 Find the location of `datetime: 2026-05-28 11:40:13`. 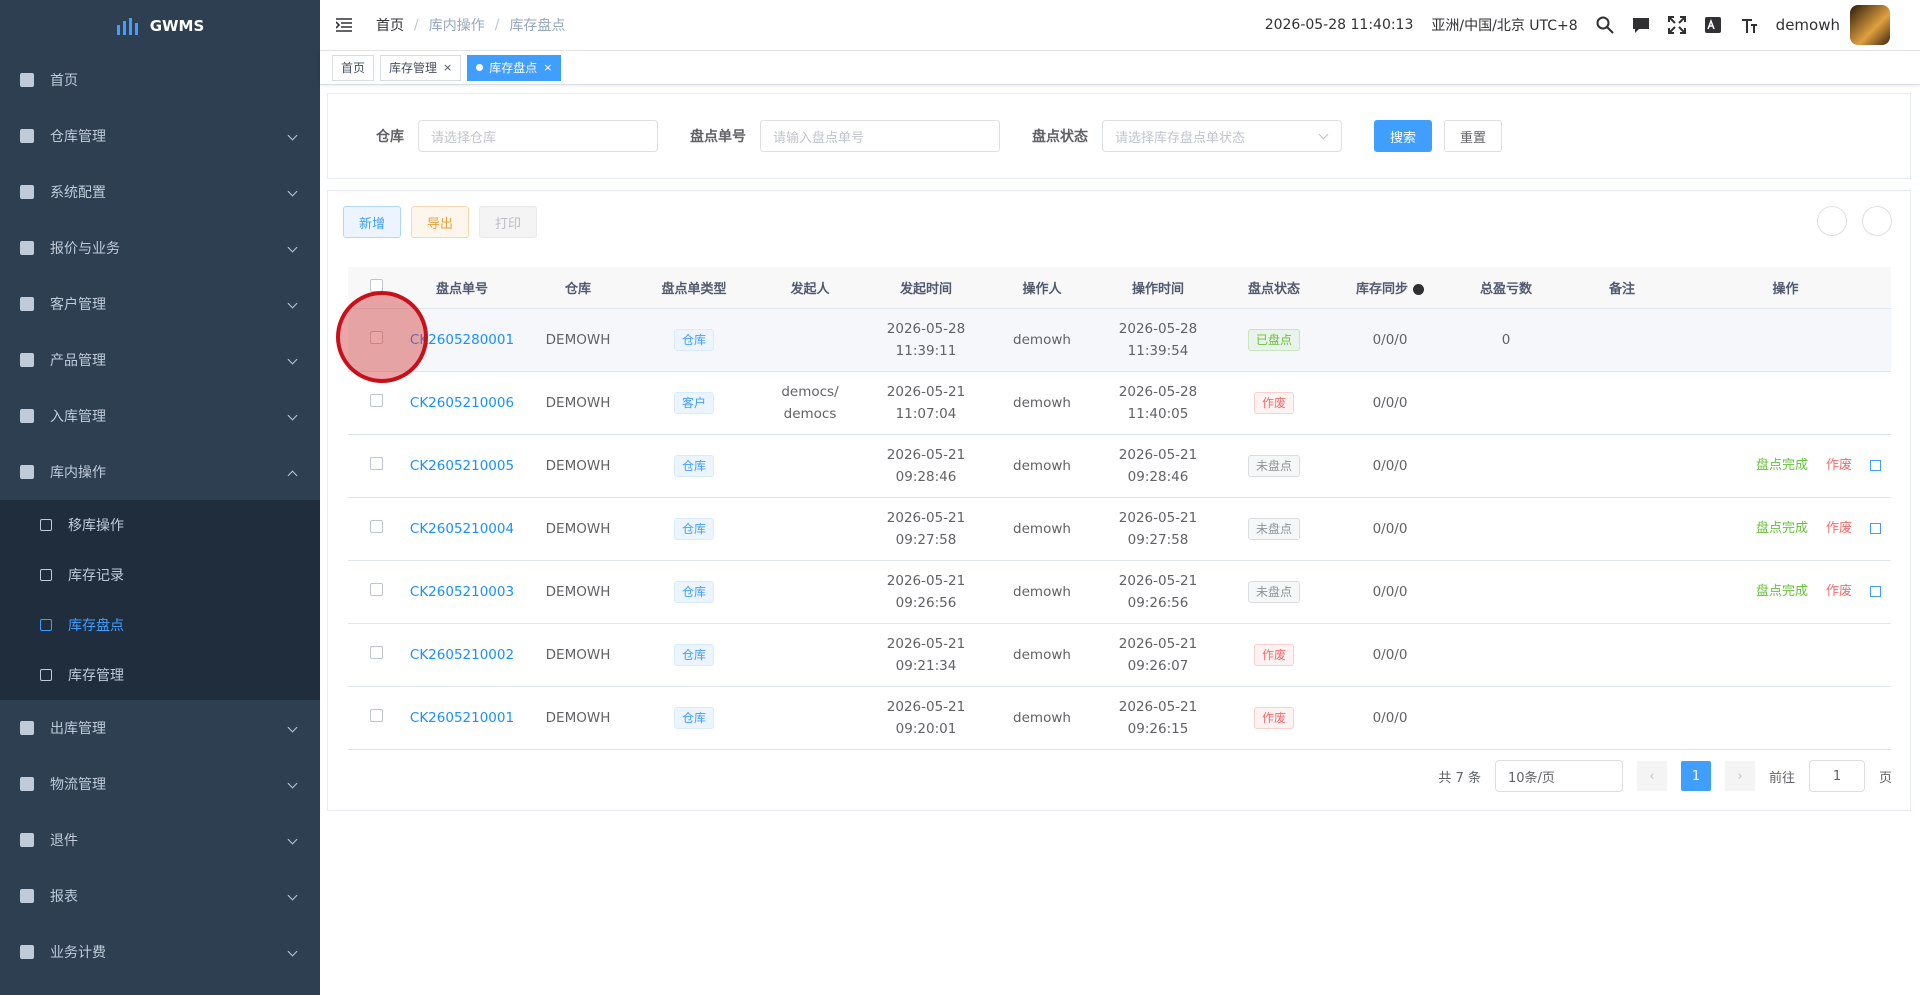

datetime: 2026-05-28 11:40:13 is located at coordinates (1339, 25).